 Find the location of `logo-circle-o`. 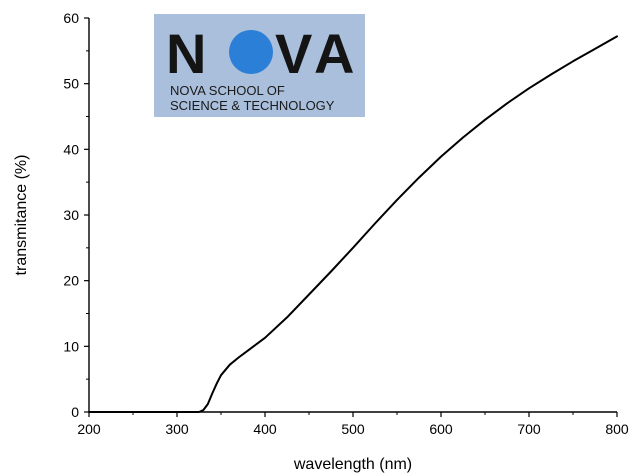

logo-circle-o is located at coordinates (251, 52).